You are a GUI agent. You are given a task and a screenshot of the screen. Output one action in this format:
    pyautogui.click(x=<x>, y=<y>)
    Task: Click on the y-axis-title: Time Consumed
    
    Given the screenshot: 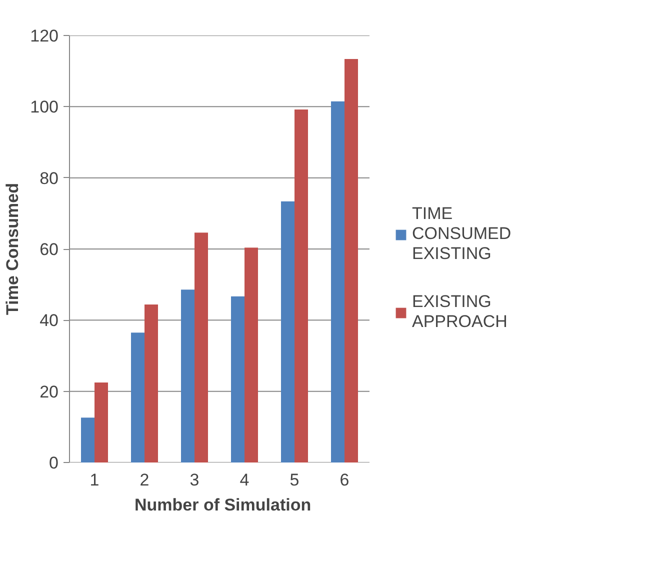 What is the action you would take?
    pyautogui.click(x=12, y=249)
    